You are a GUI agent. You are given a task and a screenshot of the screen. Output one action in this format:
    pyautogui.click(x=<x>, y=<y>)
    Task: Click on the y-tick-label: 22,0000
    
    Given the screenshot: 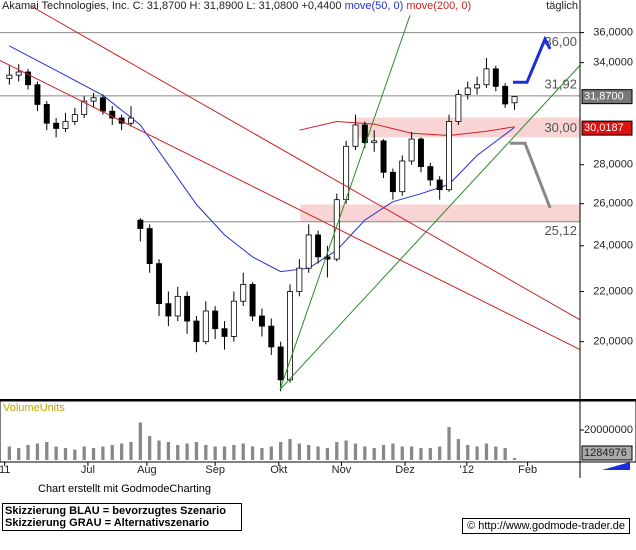 What is the action you would take?
    pyautogui.click(x=613, y=291)
    